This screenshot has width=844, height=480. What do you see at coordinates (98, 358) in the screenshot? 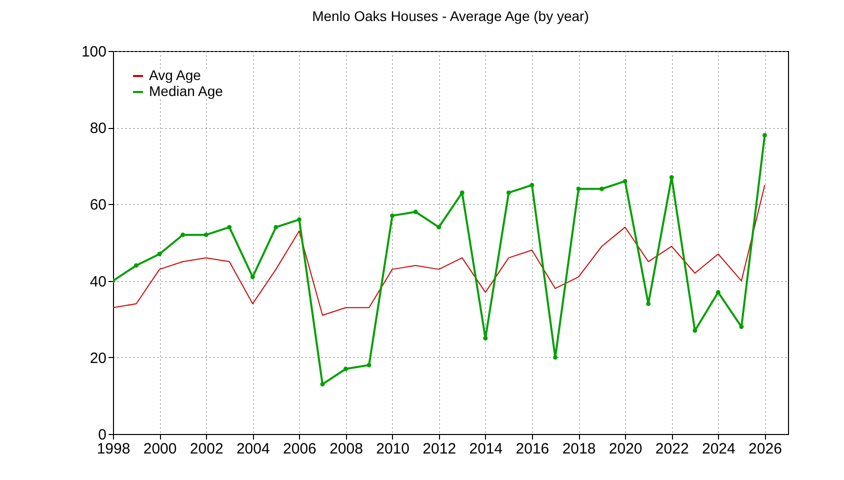
I see `y-tick-label: 20` at bounding box center [98, 358].